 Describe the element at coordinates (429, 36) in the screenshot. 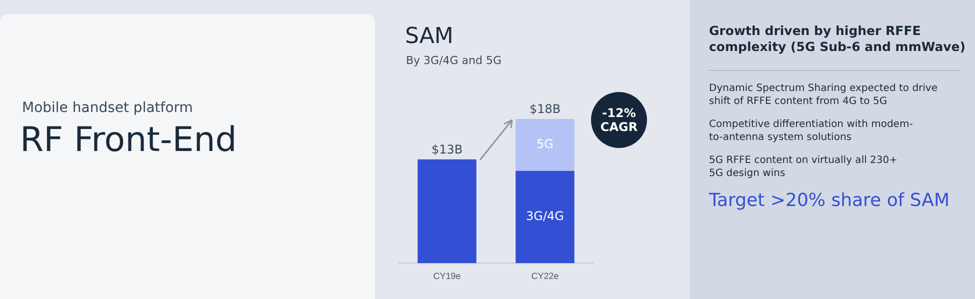

I see `chart-title: SAM` at that location.